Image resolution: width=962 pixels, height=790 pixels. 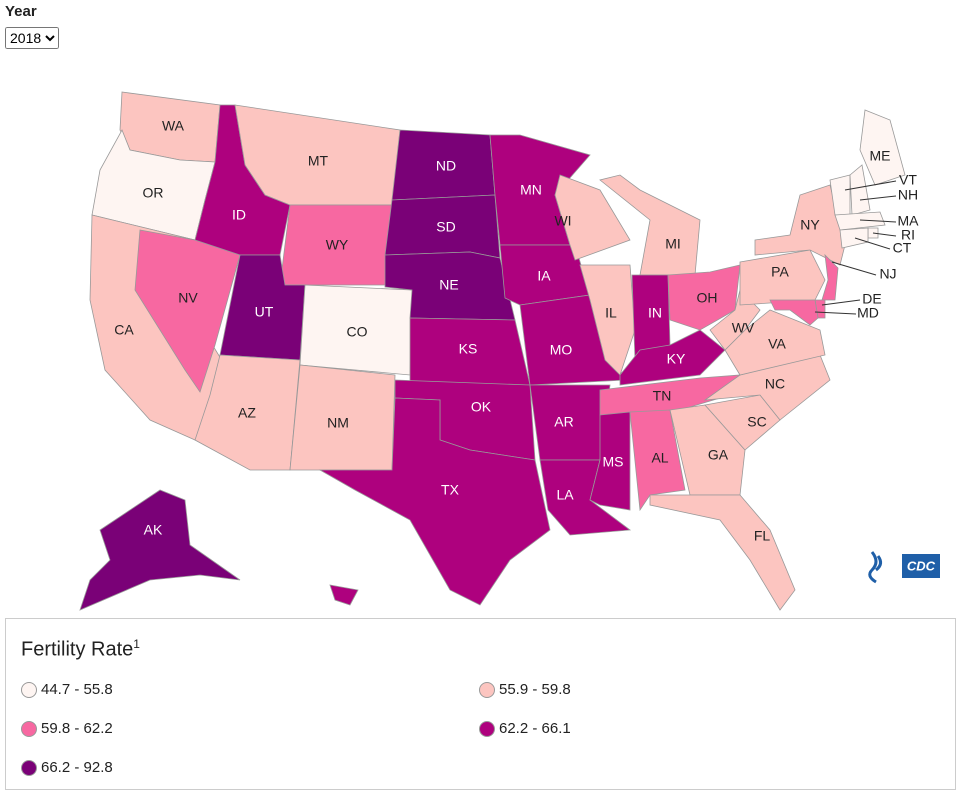 What do you see at coordinates (655, 313) in the screenshot?
I see `state-label: IN` at bounding box center [655, 313].